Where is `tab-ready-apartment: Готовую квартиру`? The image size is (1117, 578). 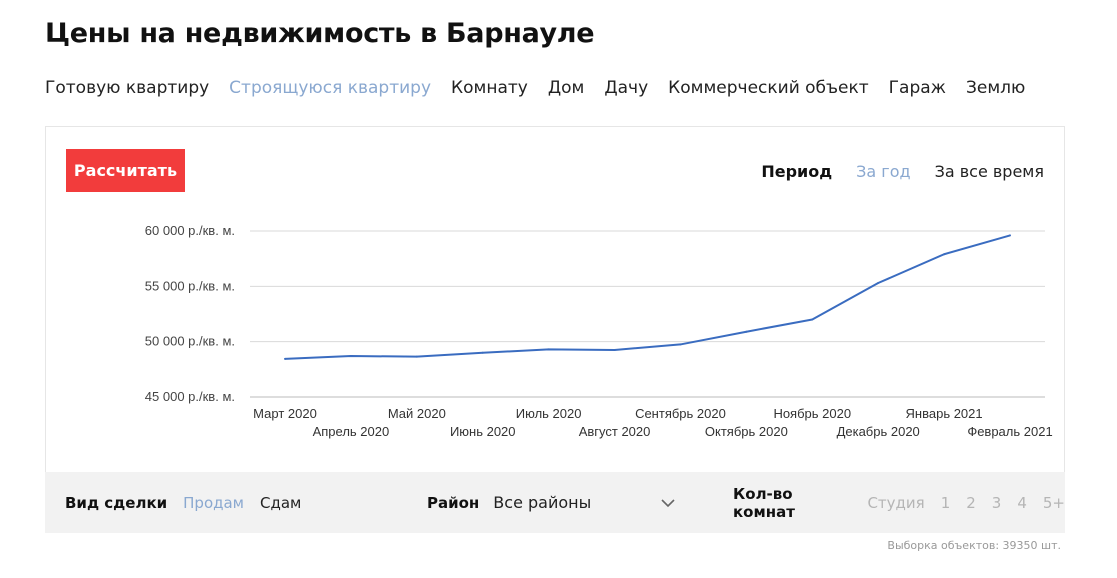 tab-ready-apartment: Готовую квартиру is located at coordinates (127, 88).